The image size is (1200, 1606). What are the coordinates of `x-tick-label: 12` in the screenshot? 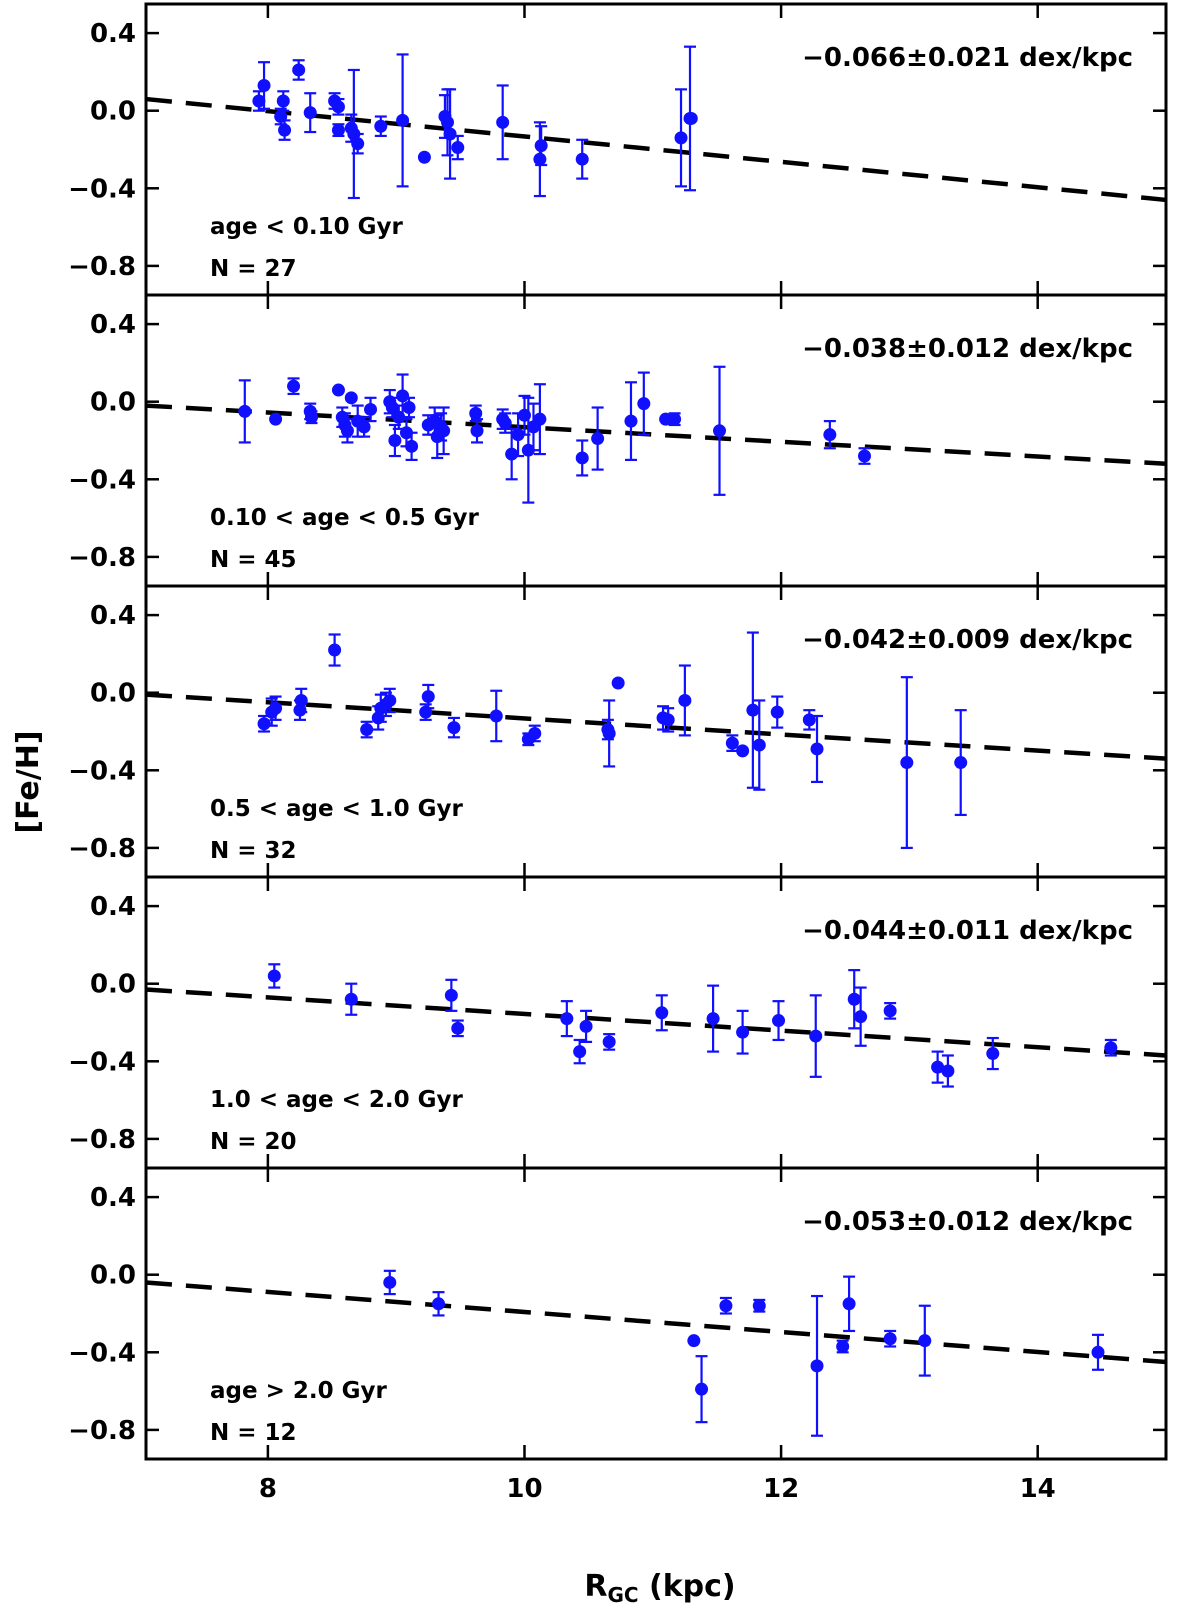 It's located at (781, 1489).